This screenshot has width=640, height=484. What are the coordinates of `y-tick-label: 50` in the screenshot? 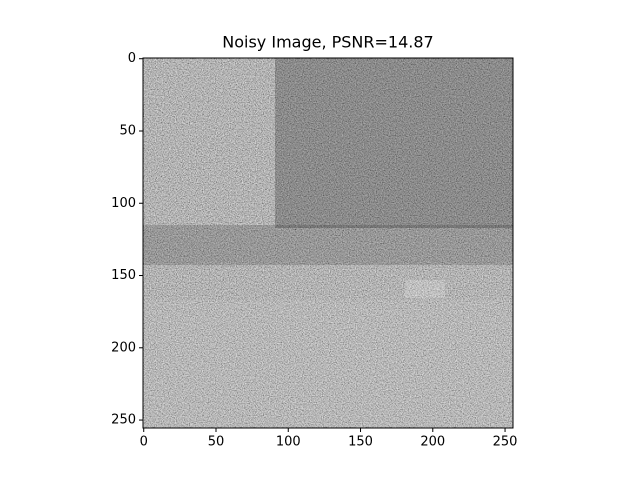 It's located at (127, 130).